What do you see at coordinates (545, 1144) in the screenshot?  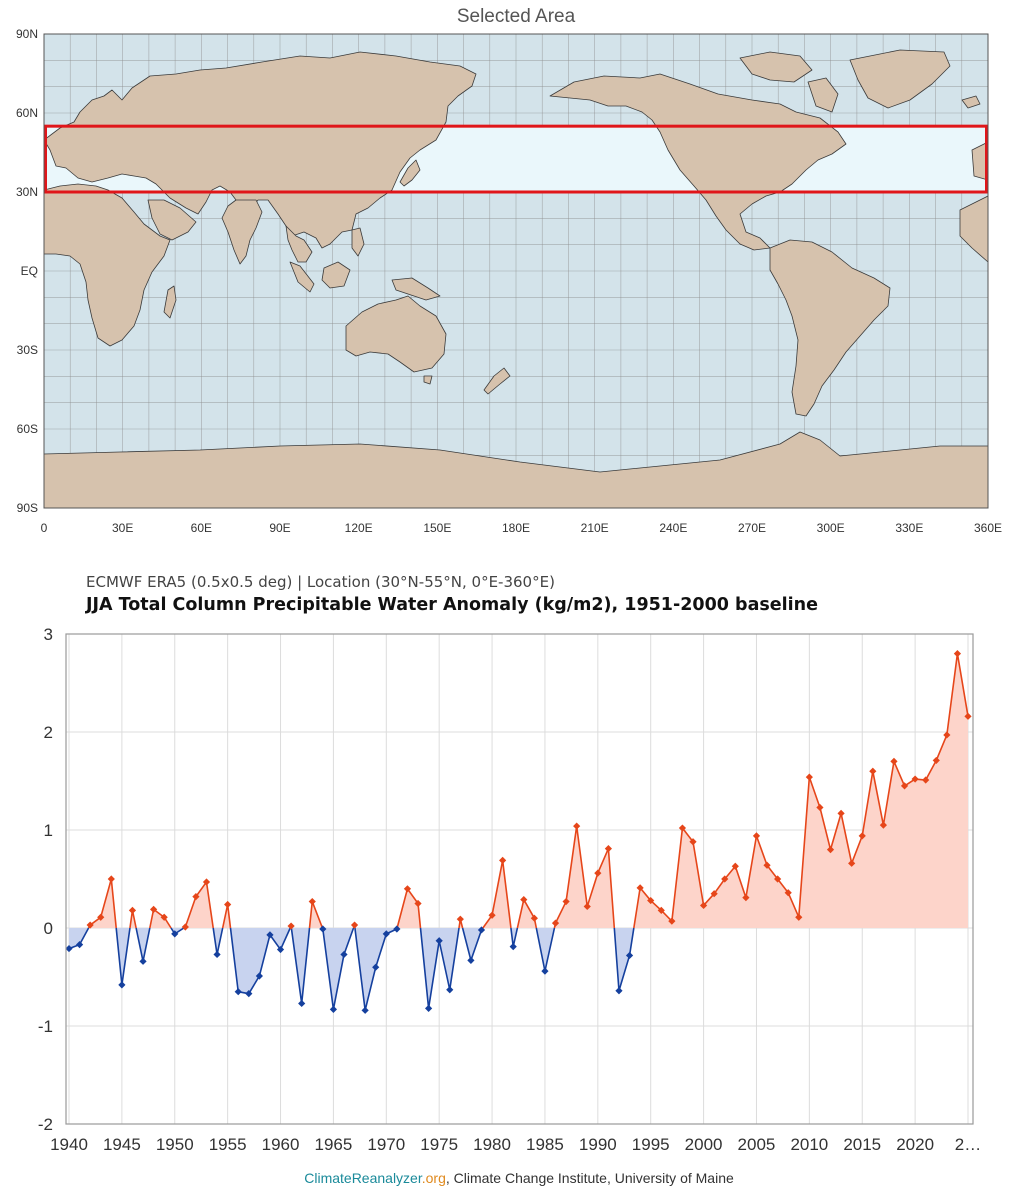 I see `x-tick-label: 1985` at bounding box center [545, 1144].